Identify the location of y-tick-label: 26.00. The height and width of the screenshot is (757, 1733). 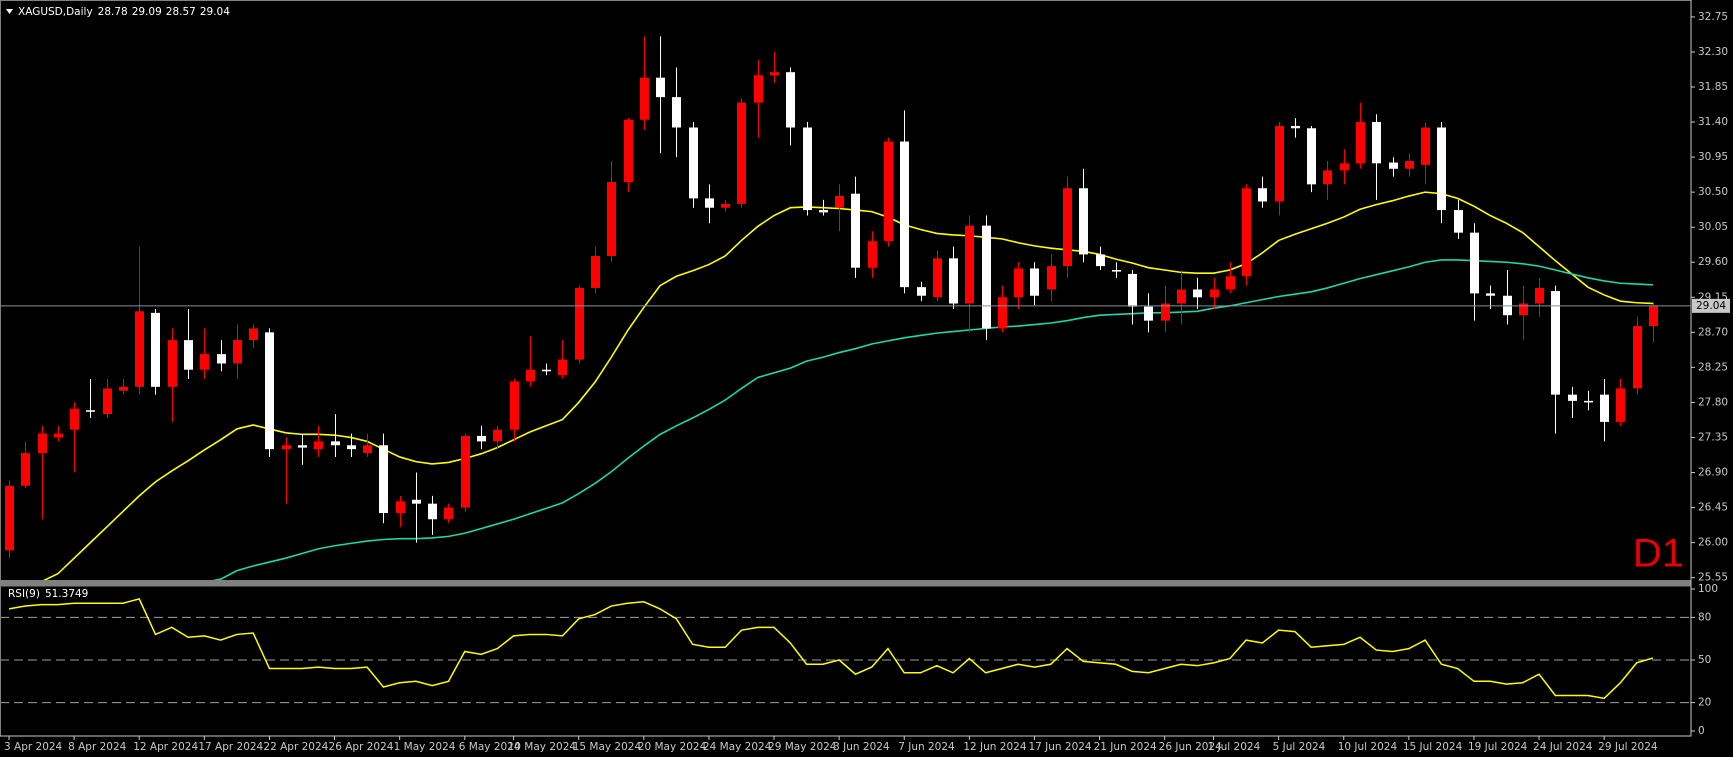
(1713, 543).